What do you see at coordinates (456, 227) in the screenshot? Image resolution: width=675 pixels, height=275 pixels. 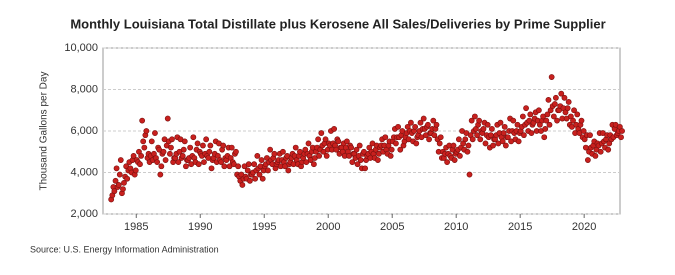 I see `x-tick-label: 2010` at bounding box center [456, 227].